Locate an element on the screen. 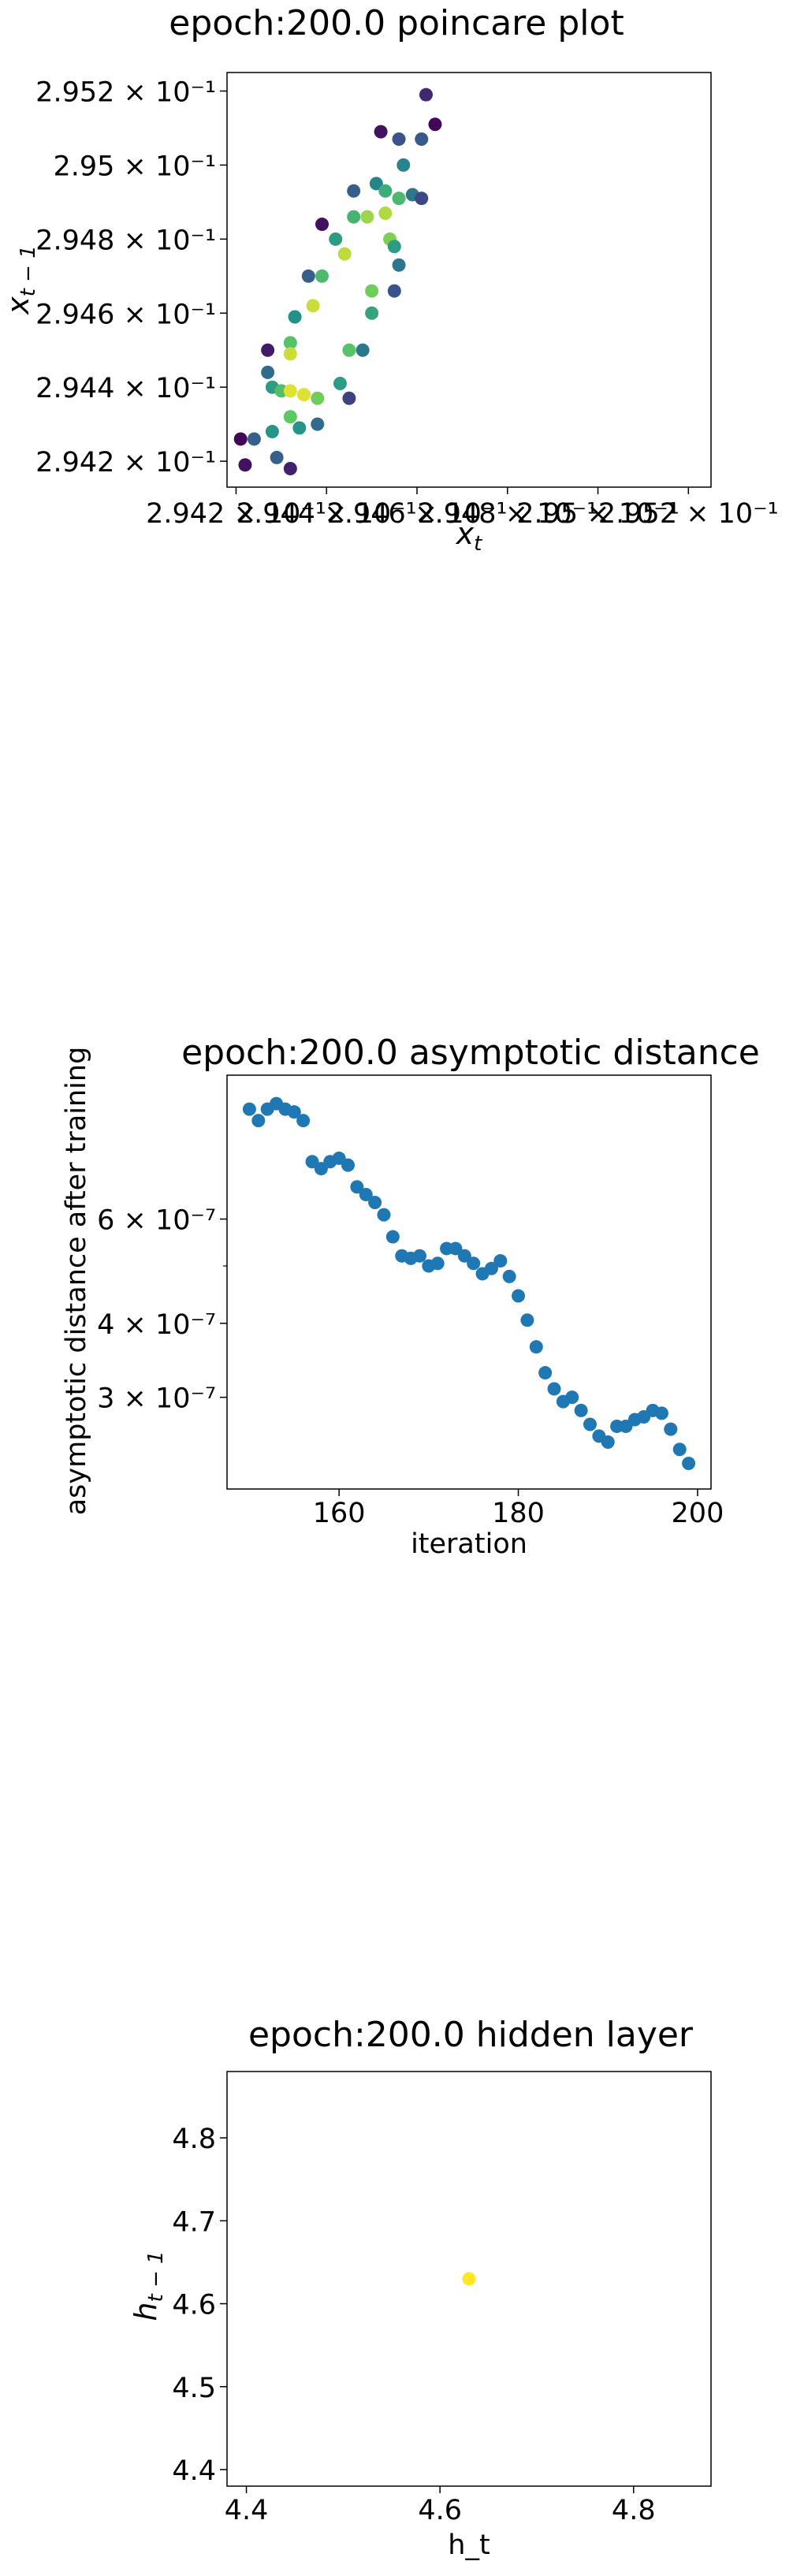 This screenshot has width=793, height=2576. y-tick-label: 2.942 × 10⁻¹ is located at coordinates (126, 462).